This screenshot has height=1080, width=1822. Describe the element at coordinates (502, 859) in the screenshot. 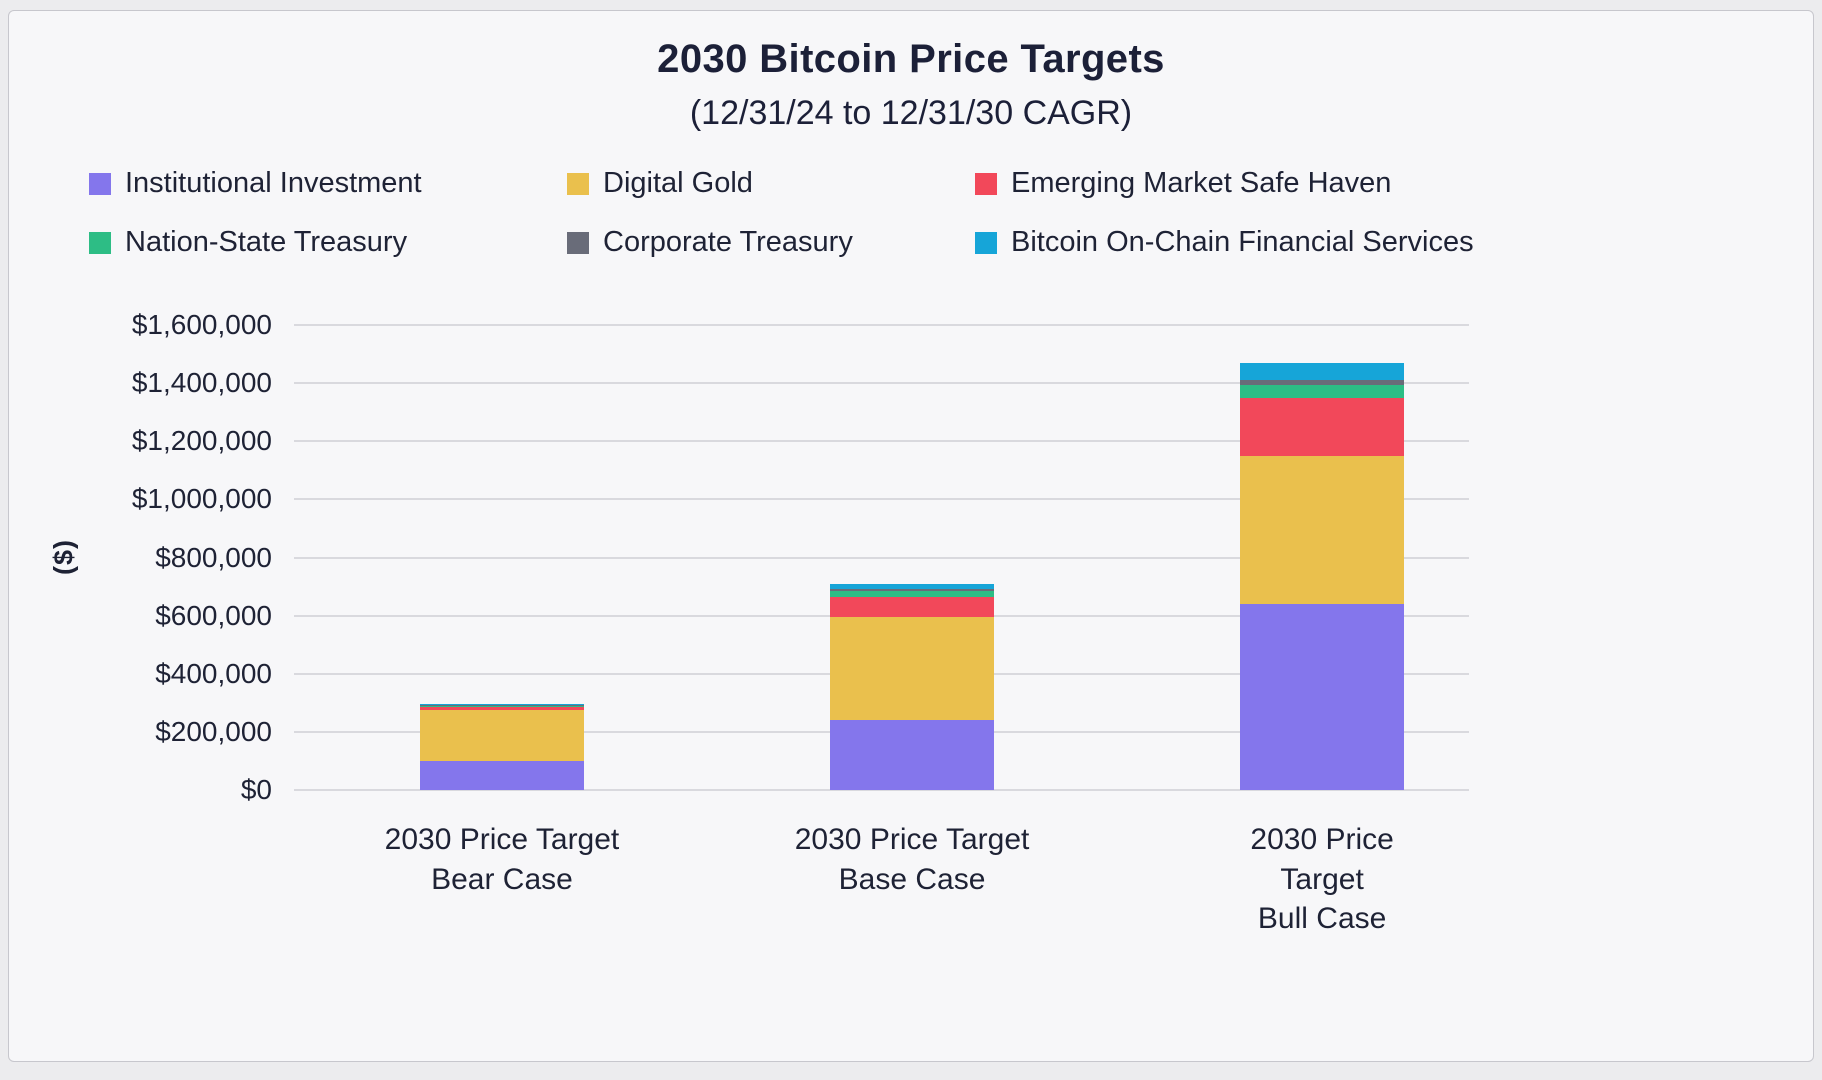

I see `x-axis-label: 2030 Price Target Bear Case` at that location.